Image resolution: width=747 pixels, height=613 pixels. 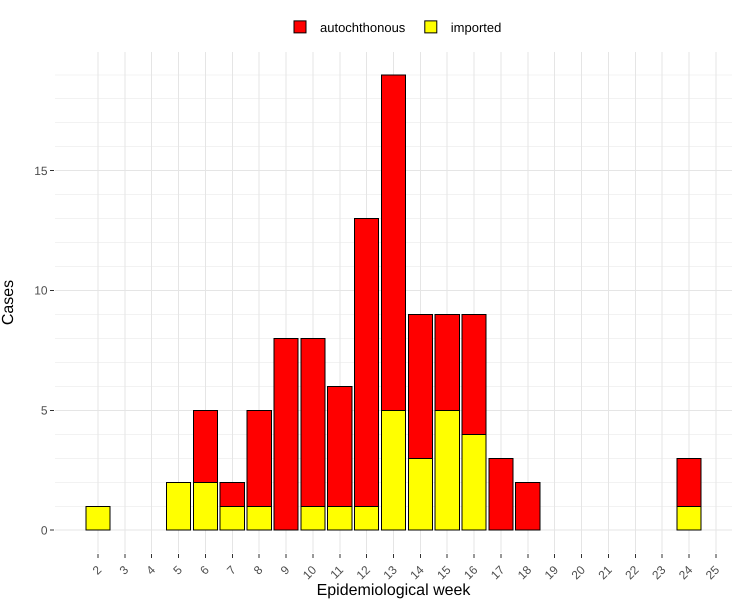 What do you see at coordinates (632, 572) in the screenshot?
I see `x-tick-label: 22` at bounding box center [632, 572].